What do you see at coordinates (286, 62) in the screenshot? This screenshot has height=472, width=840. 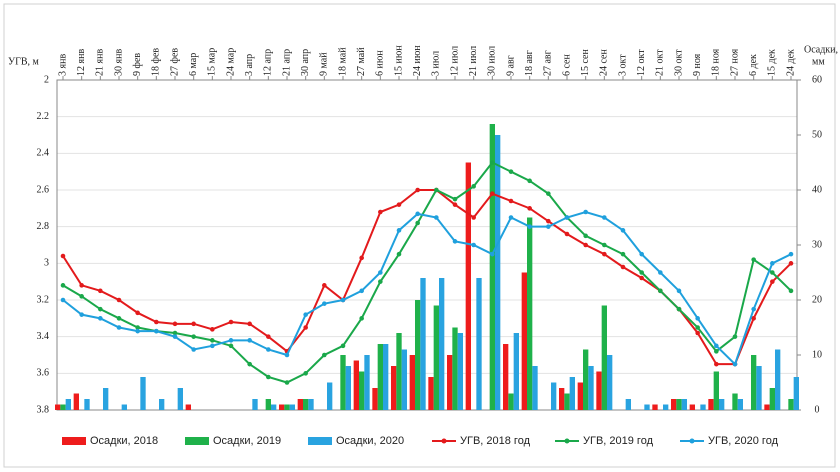 I see `x-tick-label: 21 апр` at bounding box center [286, 62].